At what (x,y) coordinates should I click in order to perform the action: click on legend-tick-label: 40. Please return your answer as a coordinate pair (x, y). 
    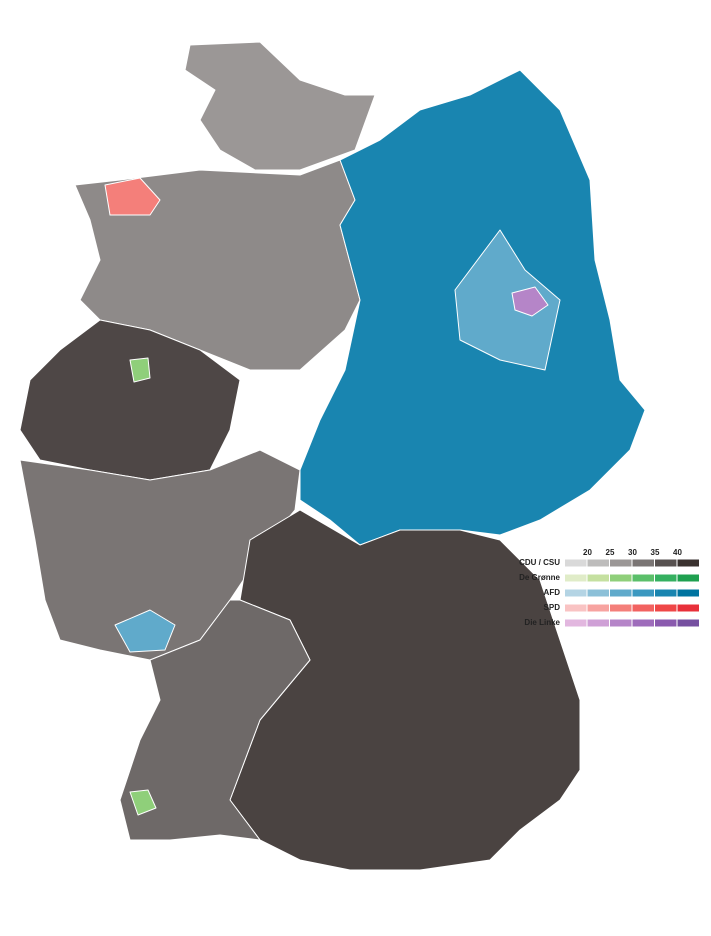
    Looking at the image, I should click on (677, 552).